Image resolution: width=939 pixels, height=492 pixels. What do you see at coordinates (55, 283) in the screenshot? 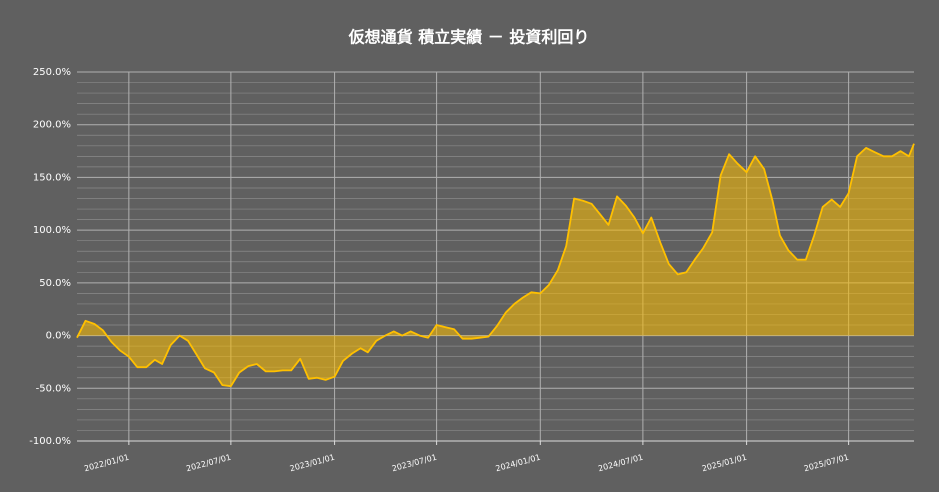
I see `y-tick-label: 50.0%` at bounding box center [55, 283].